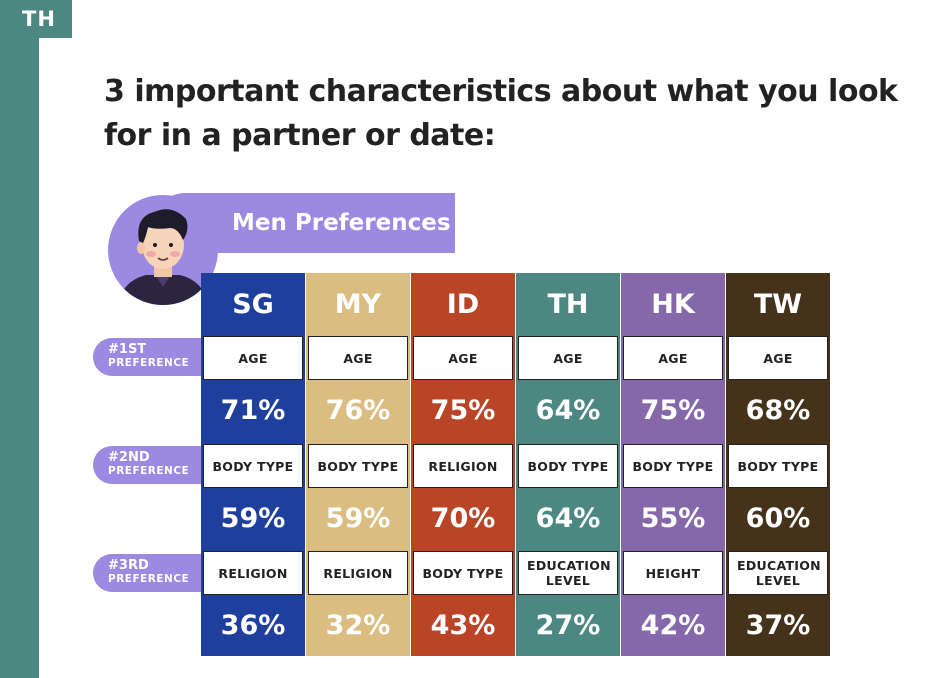 The image size is (936, 678). Describe the element at coordinates (358, 625) in the screenshot. I see `percentage-value: 32%` at that location.